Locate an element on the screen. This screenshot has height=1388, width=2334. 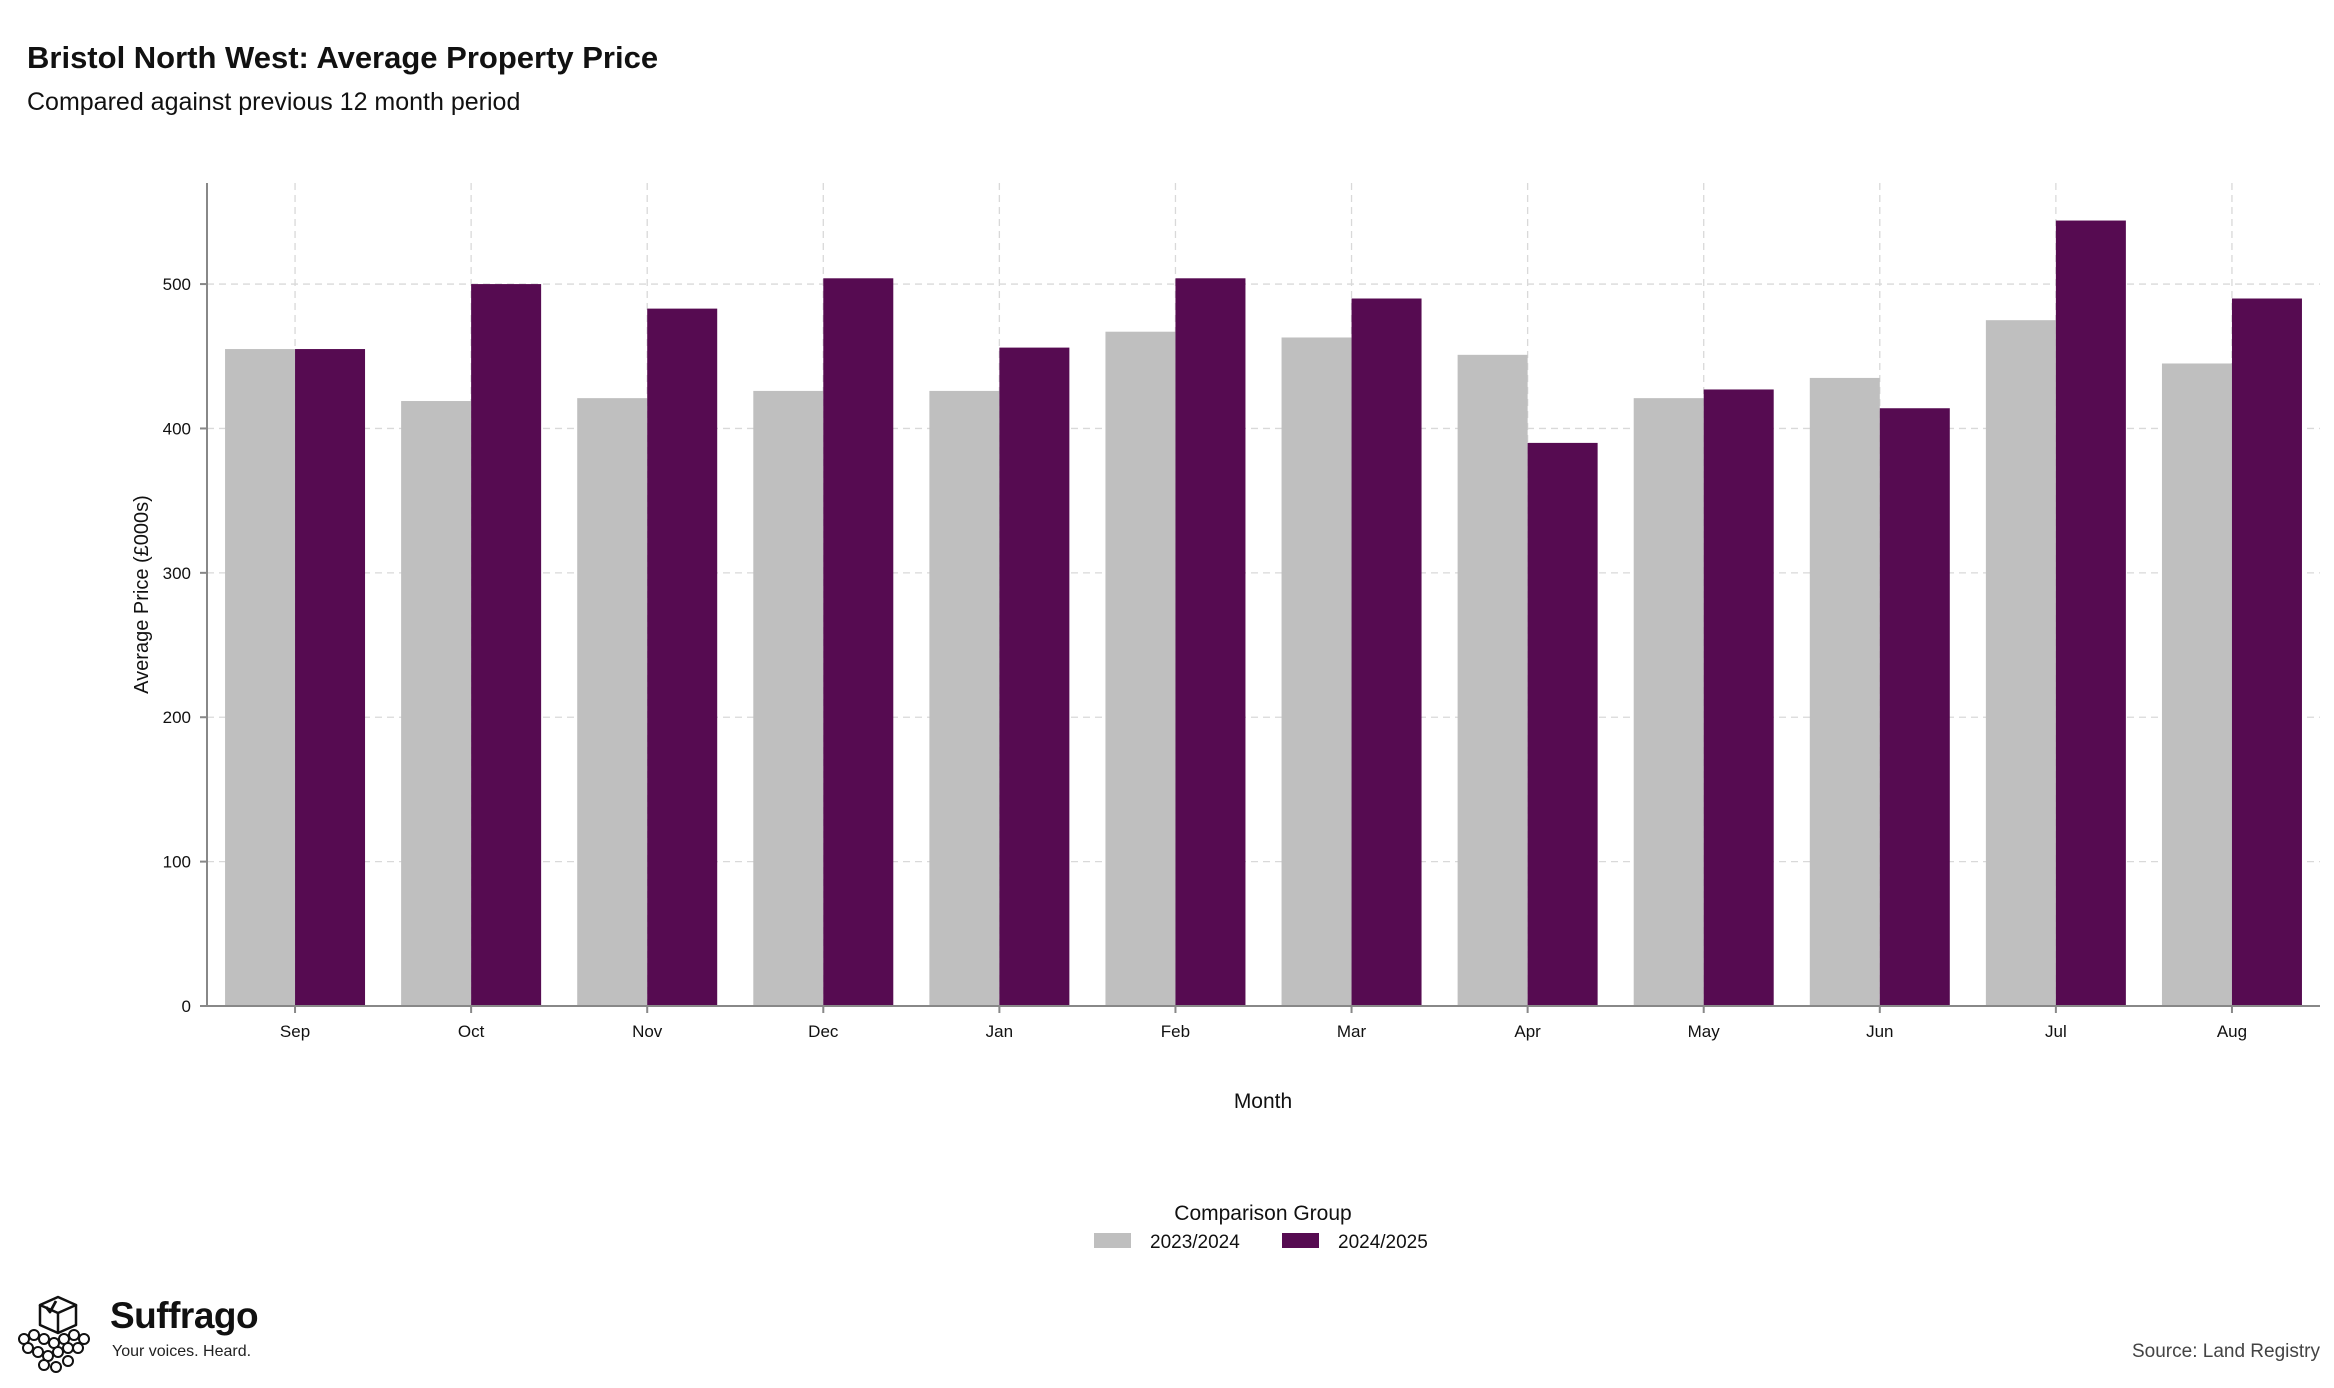
bar-2024/2025-Dec is located at coordinates (858, 642).